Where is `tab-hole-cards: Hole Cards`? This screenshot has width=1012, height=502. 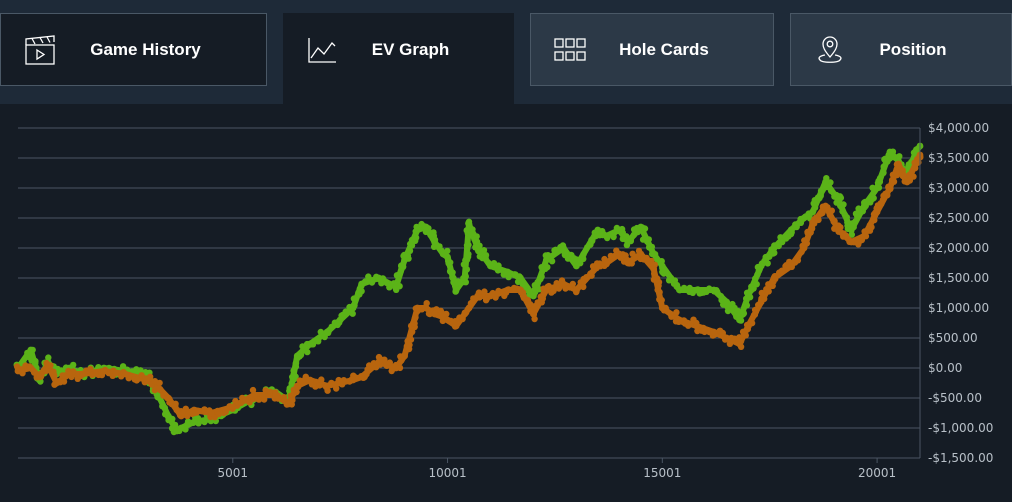 tab-hole-cards: Hole Cards is located at coordinates (652, 49).